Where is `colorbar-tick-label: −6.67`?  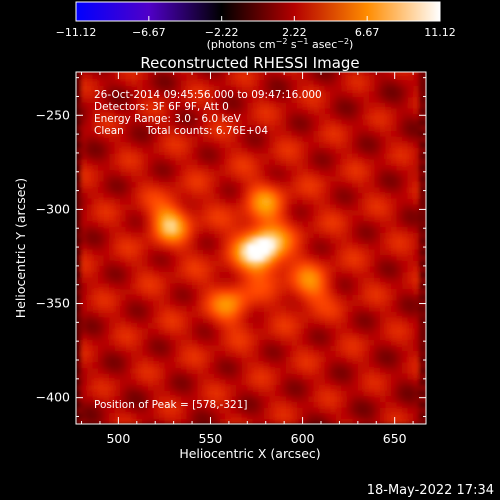
colorbar-tick-label: −6.67 is located at coordinates (149, 32).